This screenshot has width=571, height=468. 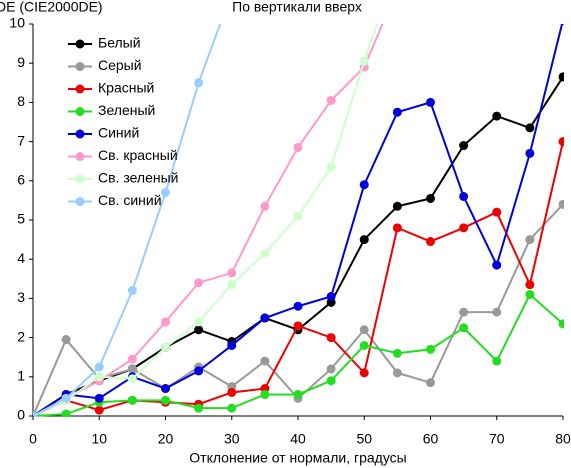 I want to click on y-tick-label: 3, so click(x=21, y=297).